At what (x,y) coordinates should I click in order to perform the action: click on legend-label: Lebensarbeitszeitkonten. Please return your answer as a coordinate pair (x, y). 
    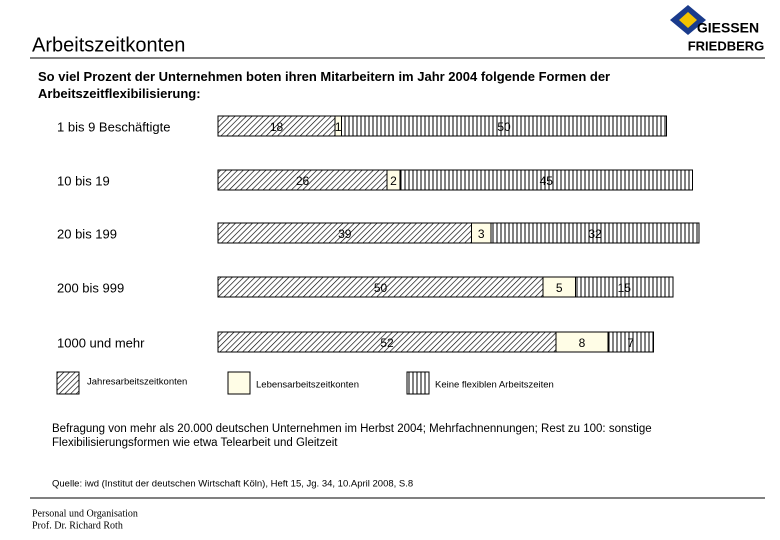
    Looking at the image, I should click on (307, 385).